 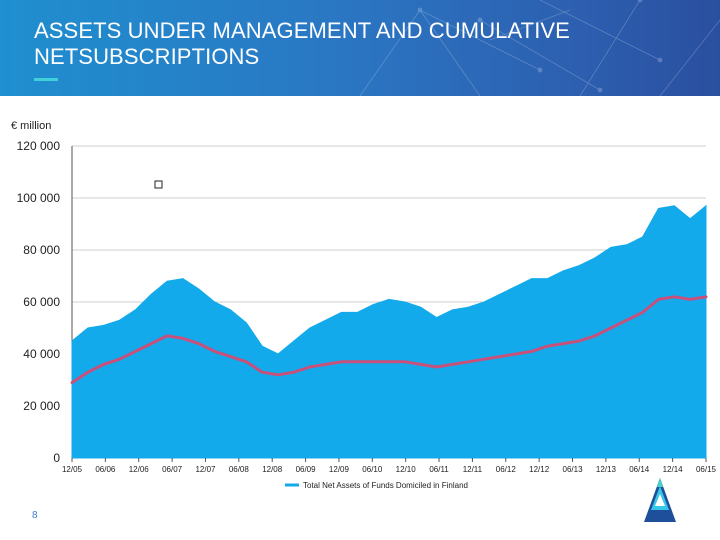 What do you see at coordinates (158, 184) in the screenshot?
I see `marker-square-icon` at bounding box center [158, 184].